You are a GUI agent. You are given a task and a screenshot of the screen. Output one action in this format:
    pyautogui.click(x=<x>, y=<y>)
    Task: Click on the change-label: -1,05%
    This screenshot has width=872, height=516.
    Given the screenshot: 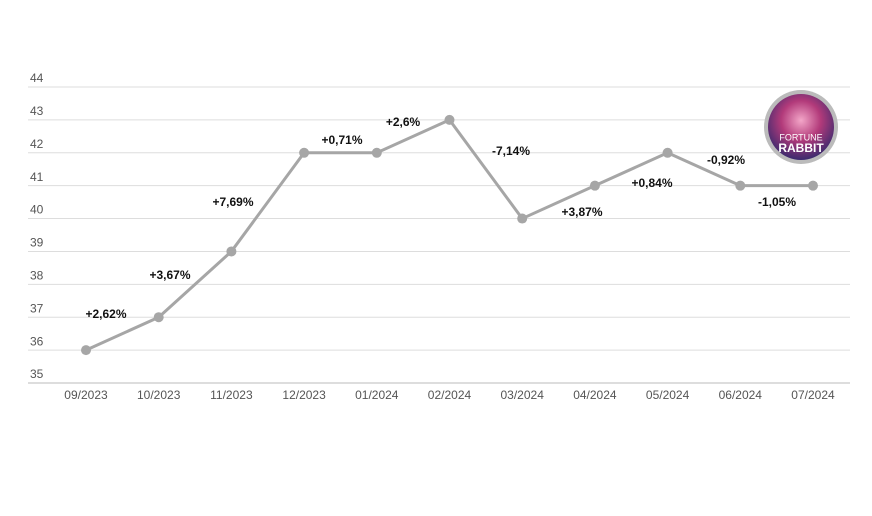 What is the action you would take?
    pyautogui.click(x=777, y=202)
    